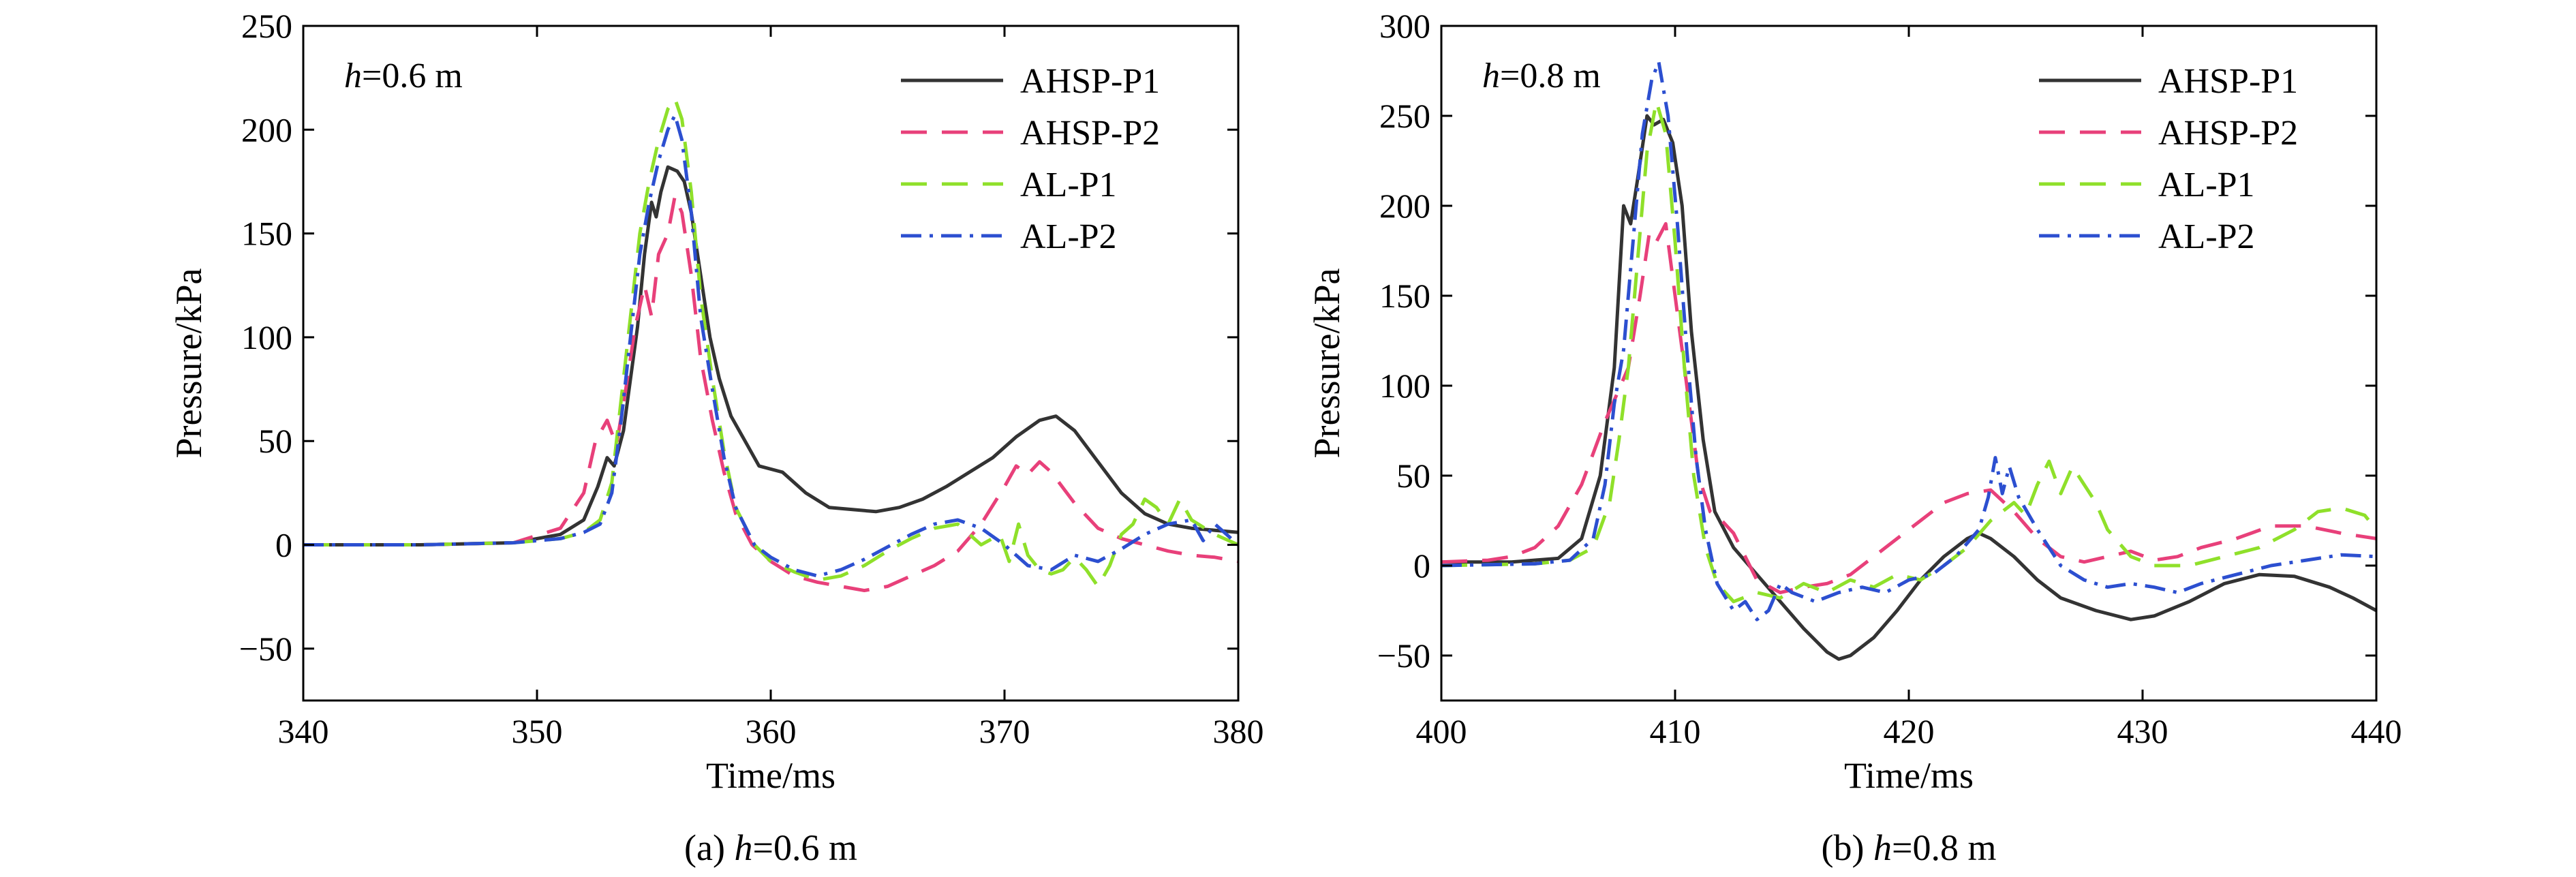  Describe the element at coordinates (266, 26) in the screenshot. I see `y-tick-label-a-6: 250` at that location.